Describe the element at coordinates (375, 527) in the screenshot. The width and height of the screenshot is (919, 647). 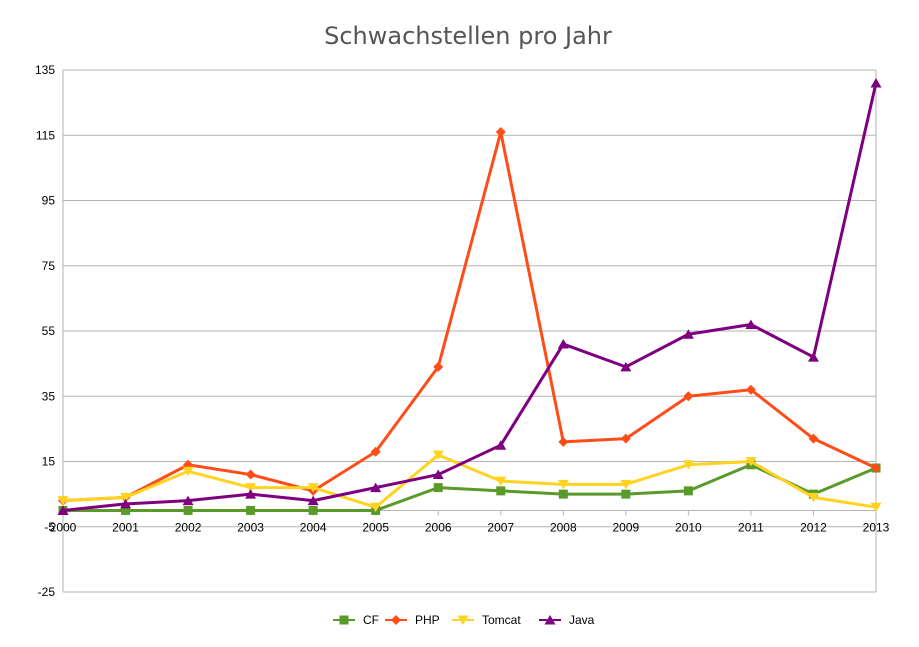
I see `x-tick-label: 2005` at that location.